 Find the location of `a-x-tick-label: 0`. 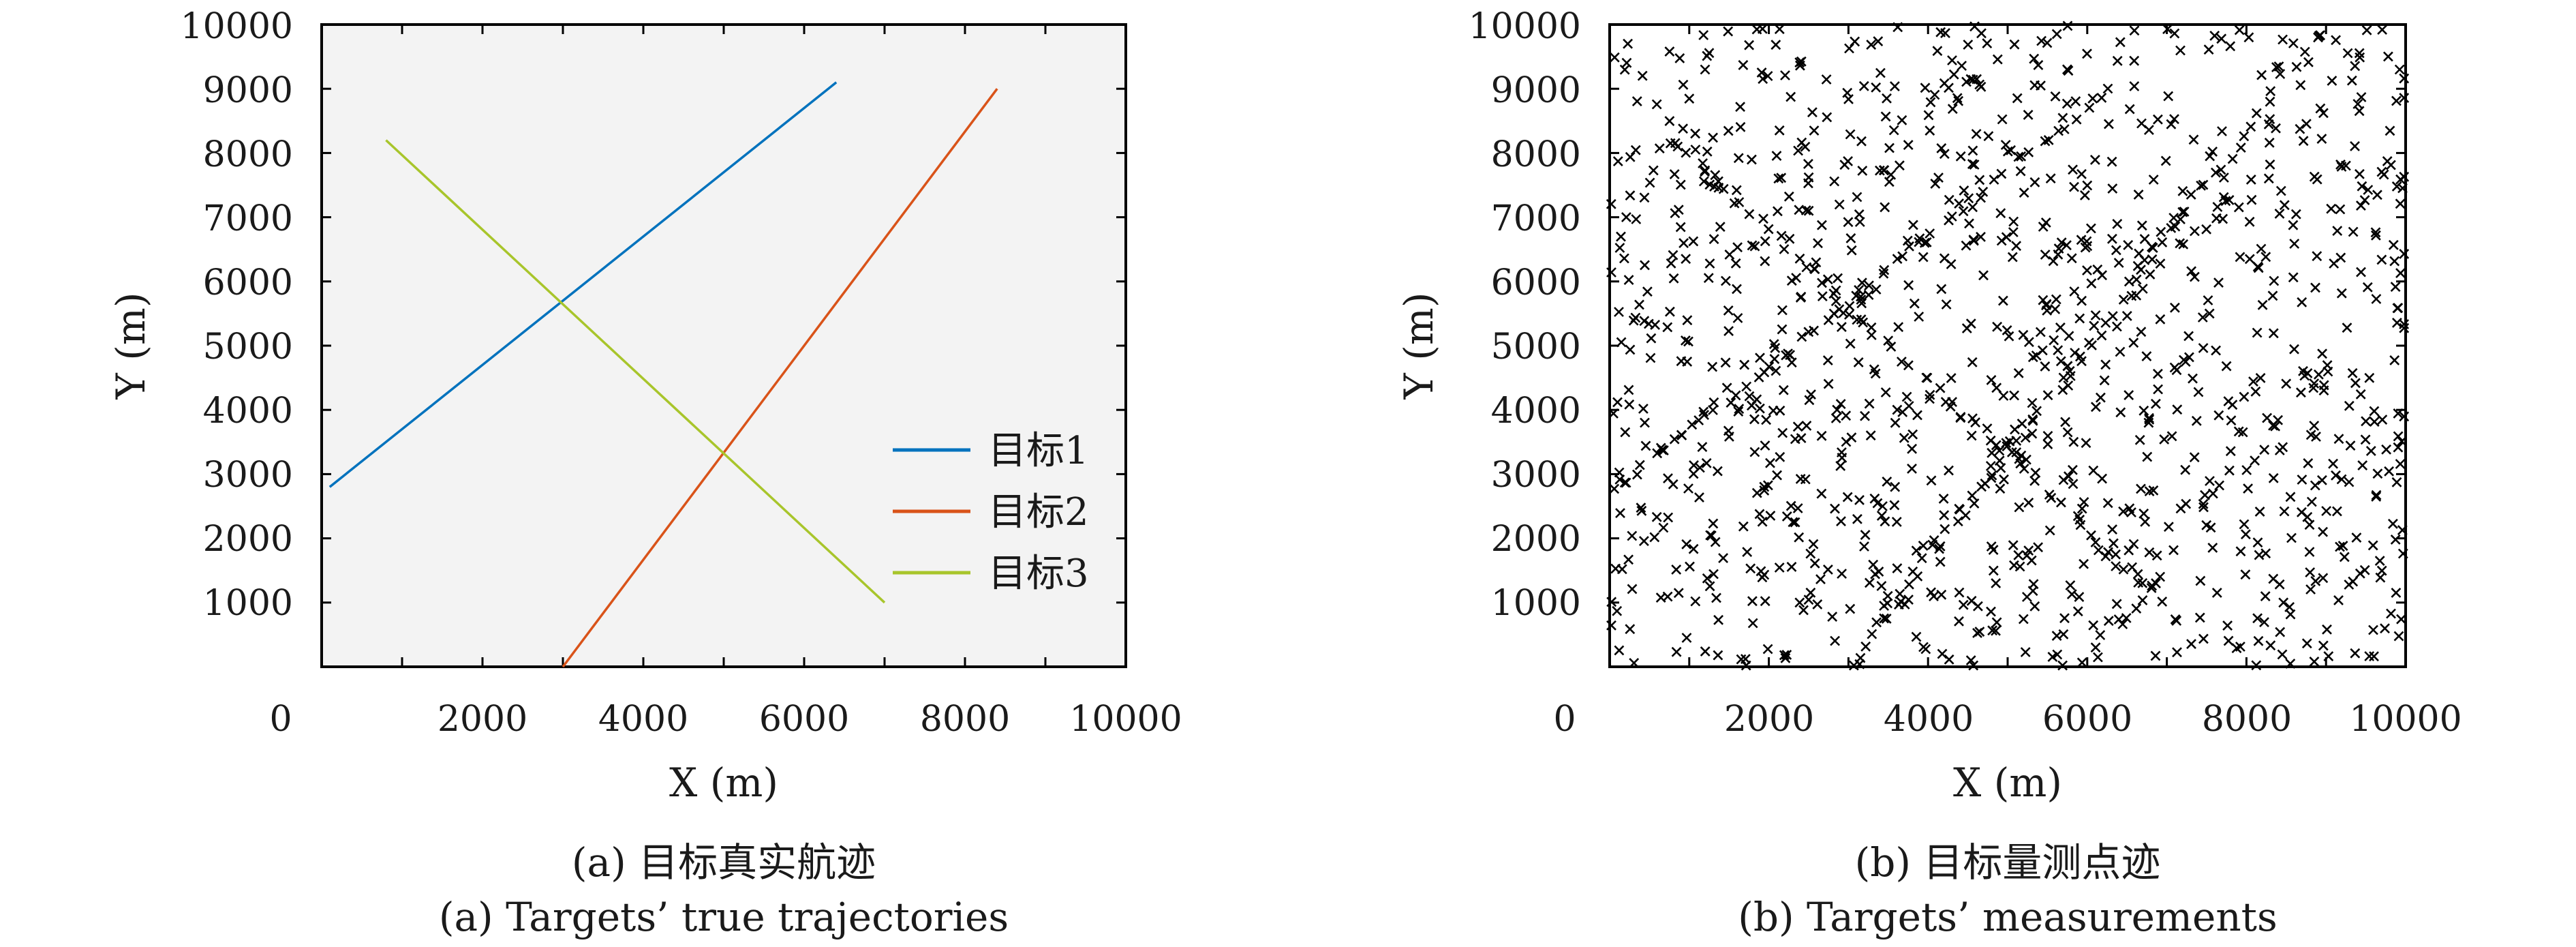

a-x-tick-label: 0 is located at coordinates (280, 720).